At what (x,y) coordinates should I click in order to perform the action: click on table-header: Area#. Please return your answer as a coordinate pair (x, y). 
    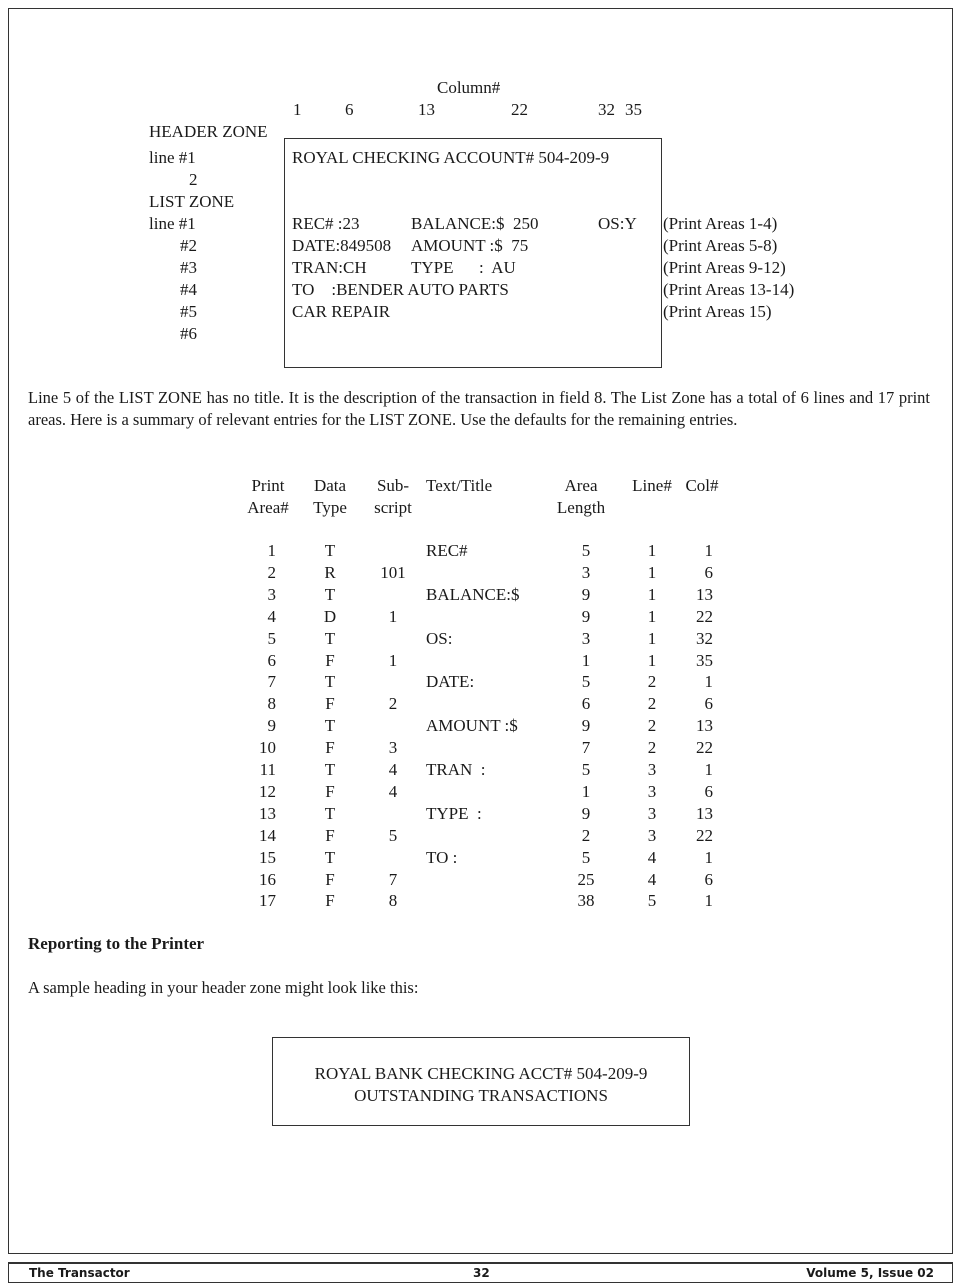
    Looking at the image, I should click on (268, 507).